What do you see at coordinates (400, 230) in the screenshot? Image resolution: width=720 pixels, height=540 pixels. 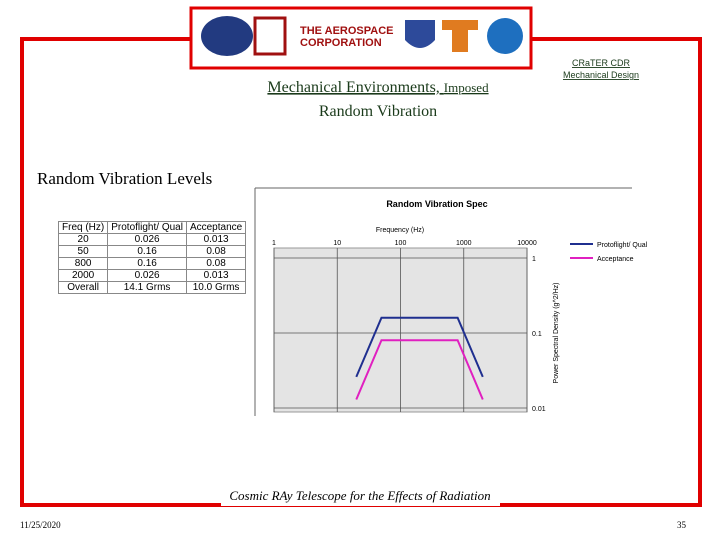 I see `x-axis-label: Frequency (Hz)` at bounding box center [400, 230].